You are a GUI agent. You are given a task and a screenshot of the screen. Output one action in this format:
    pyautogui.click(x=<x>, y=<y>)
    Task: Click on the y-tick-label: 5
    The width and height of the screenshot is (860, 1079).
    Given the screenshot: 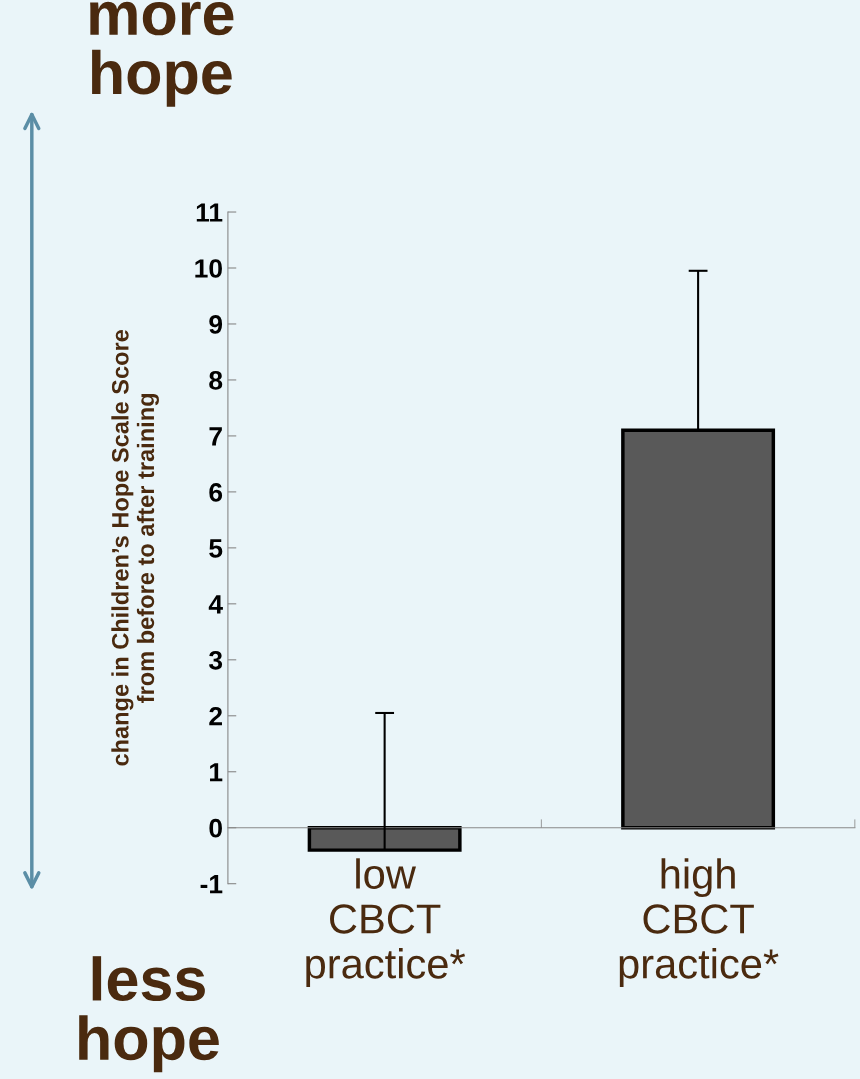 What is the action you would take?
    pyautogui.click(x=216, y=548)
    